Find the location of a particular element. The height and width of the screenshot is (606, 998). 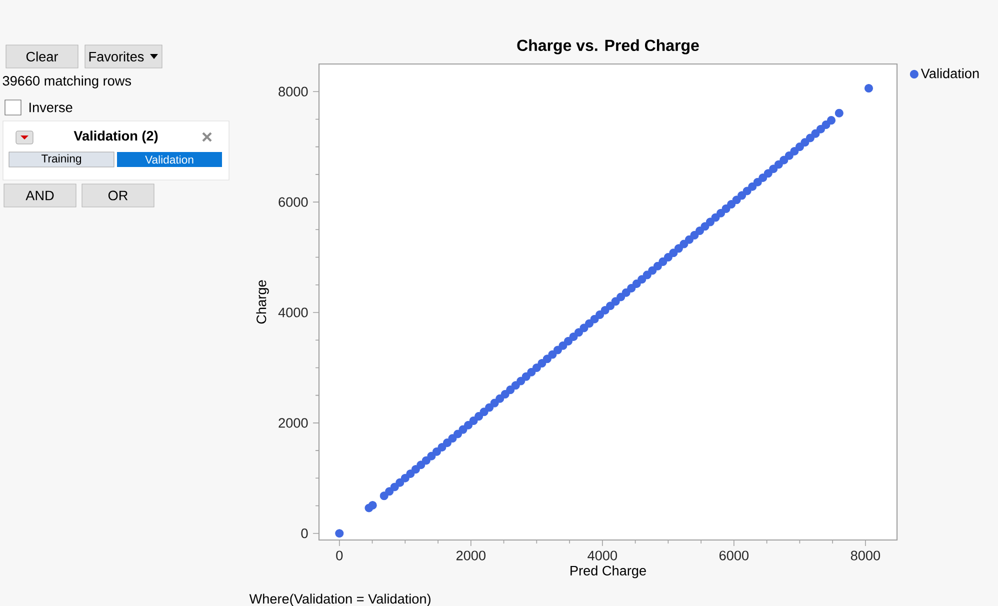

text: 39660 matching rows is located at coordinates (67, 81).